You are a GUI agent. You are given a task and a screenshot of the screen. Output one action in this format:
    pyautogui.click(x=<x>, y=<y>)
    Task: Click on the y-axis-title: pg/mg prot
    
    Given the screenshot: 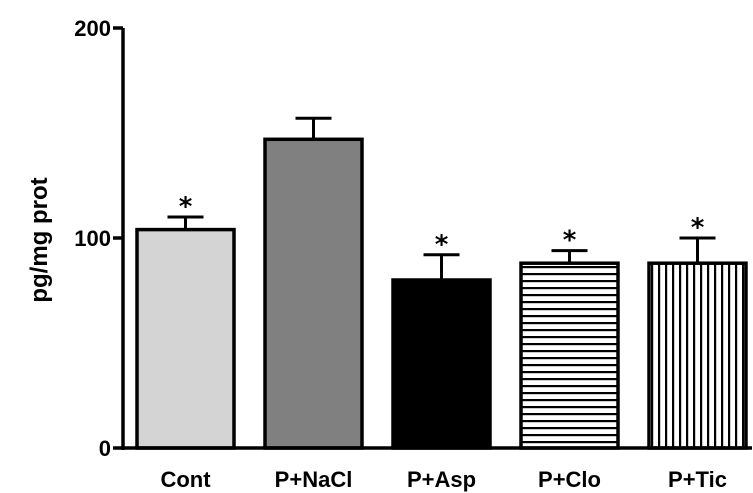 What is the action you would take?
    pyautogui.click(x=39, y=239)
    